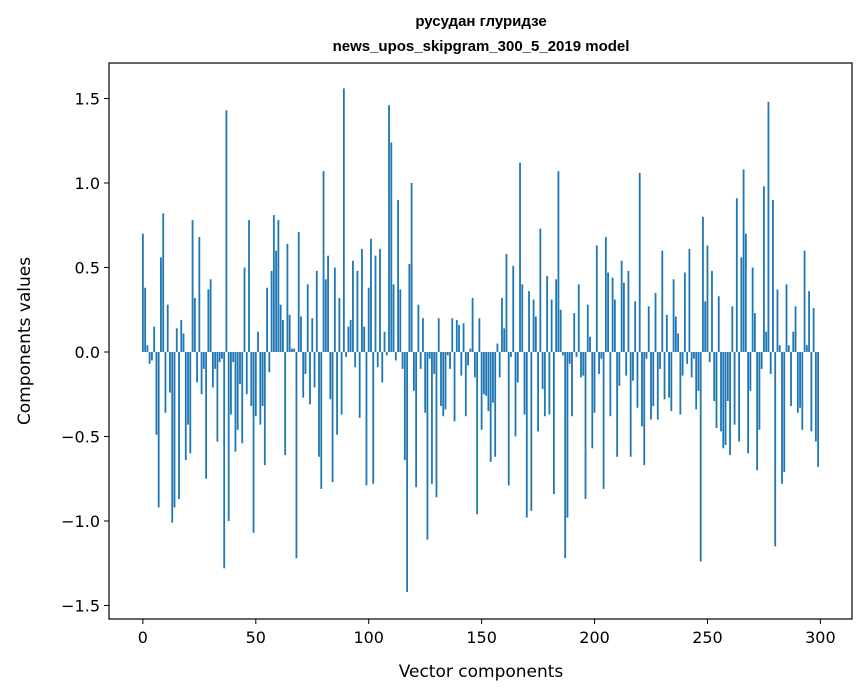  I want to click on x-axis-label: Vector components, so click(481, 672).